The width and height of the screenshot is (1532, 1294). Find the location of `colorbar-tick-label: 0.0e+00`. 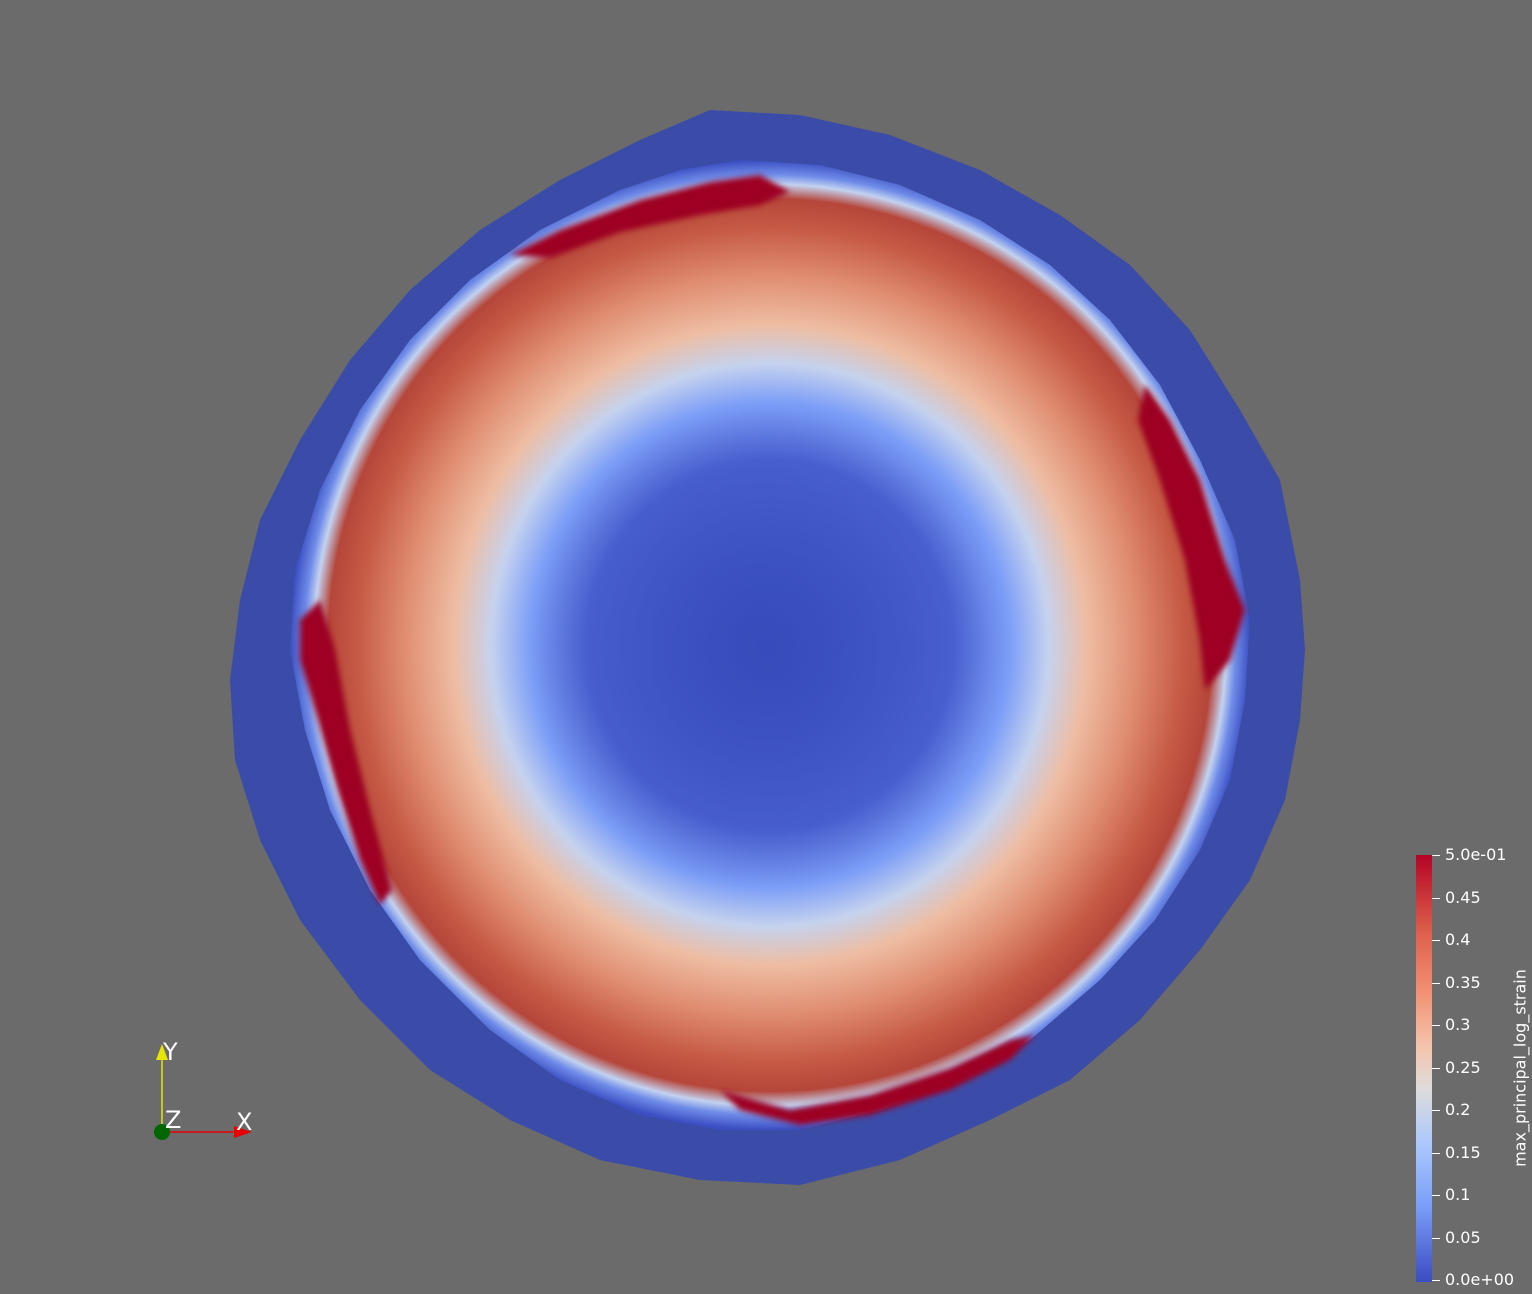

colorbar-tick-label: 0.0e+00 is located at coordinates (1480, 1279).